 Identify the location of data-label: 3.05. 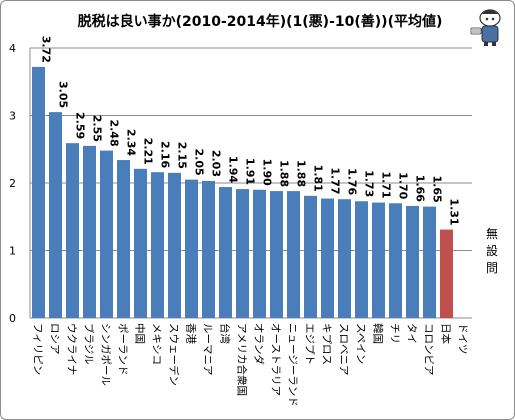
(63, 94).